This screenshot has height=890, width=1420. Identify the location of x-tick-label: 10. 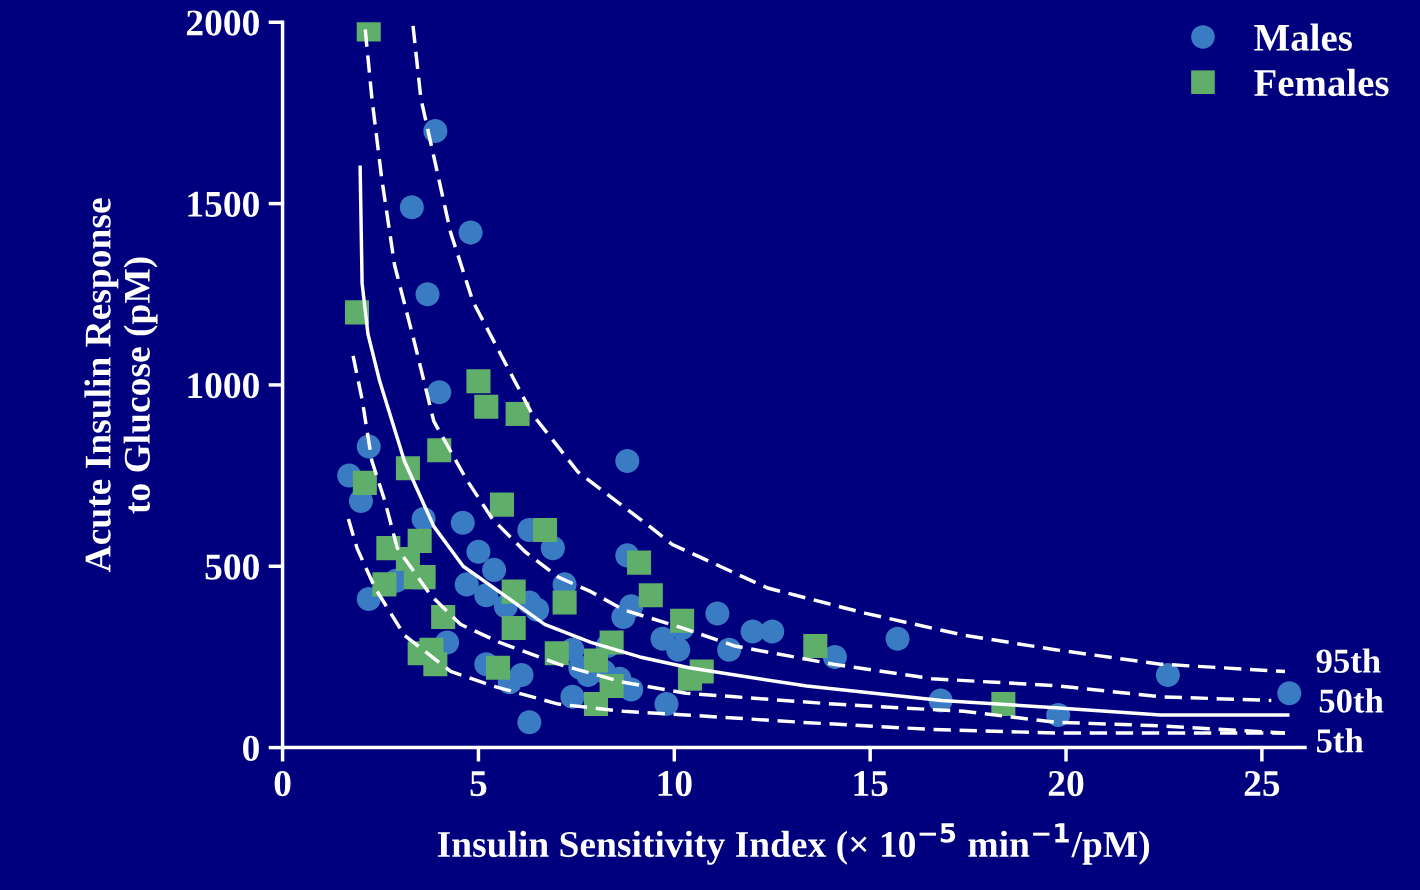
(675, 783).